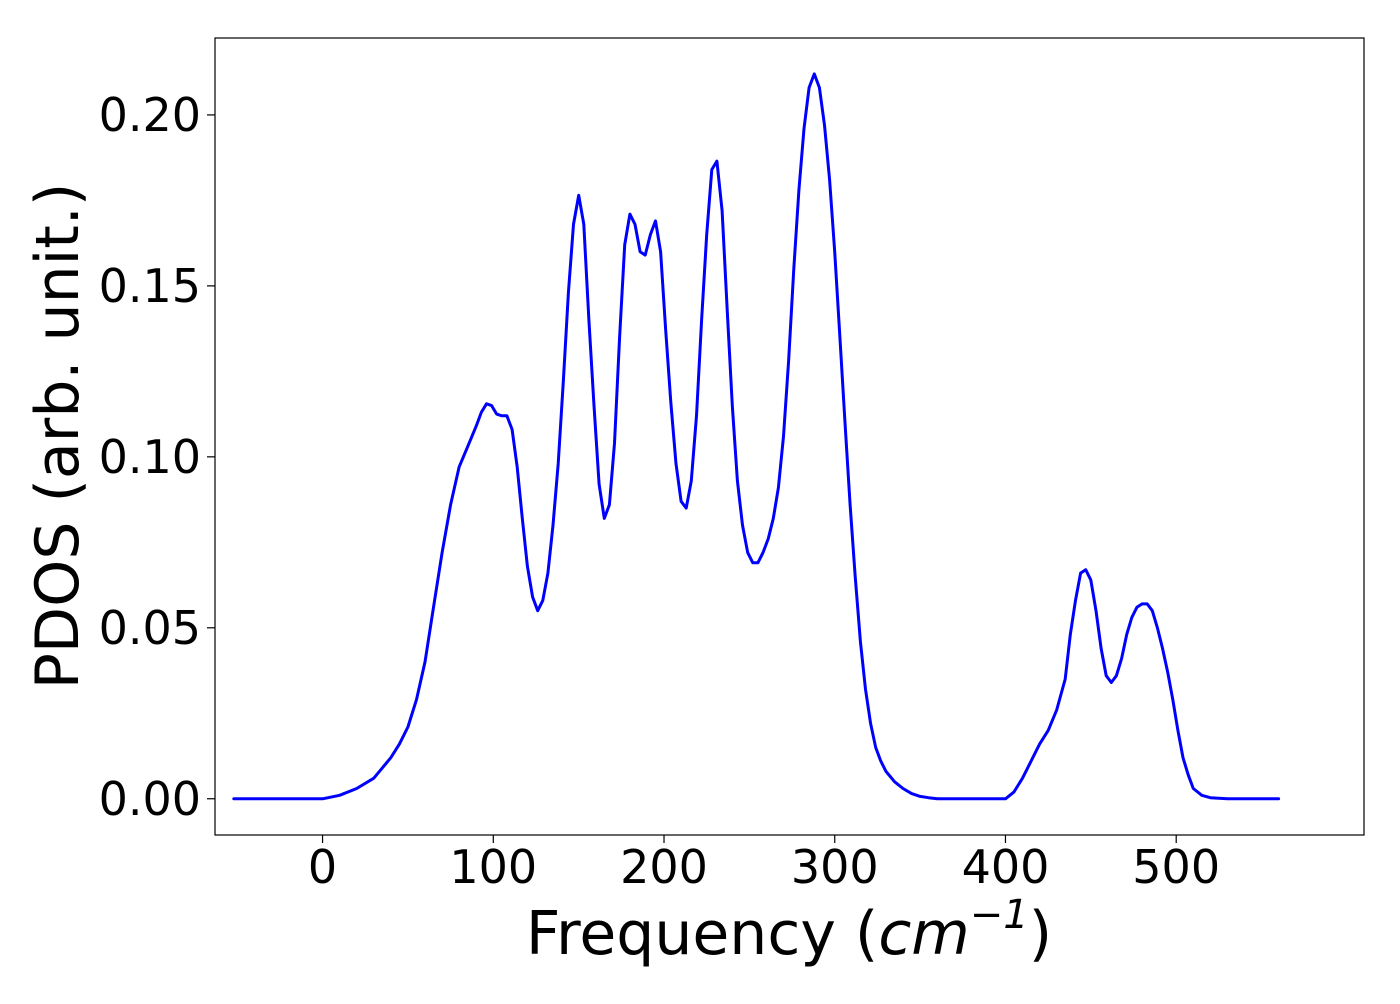  Describe the element at coordinates (857, 934) in the screenshot. I see `x-axis-label-open-paren: (` at that location.